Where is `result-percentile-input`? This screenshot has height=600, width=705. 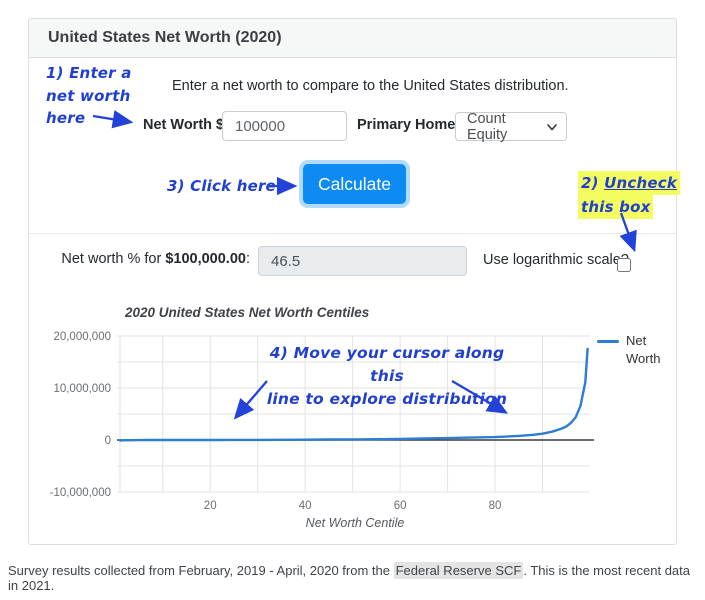 result-percentile-input is located at coordinates (362, 261).